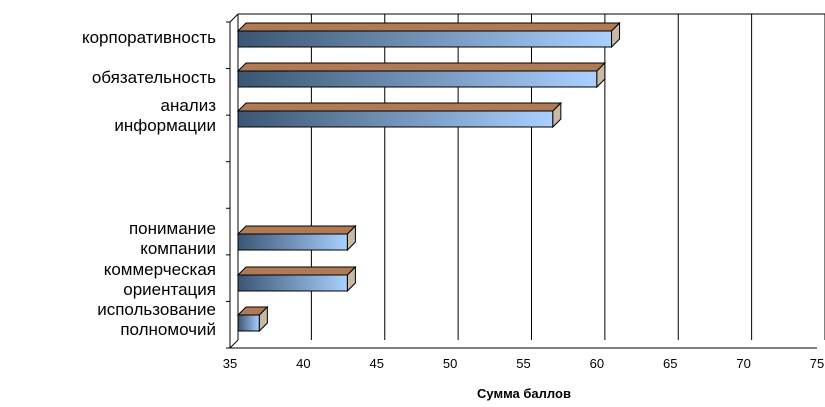  What do you see at coordinates (303, 363) in the screenshot?
I see `x-tick-label: 40` at bounding box center [303, 363].